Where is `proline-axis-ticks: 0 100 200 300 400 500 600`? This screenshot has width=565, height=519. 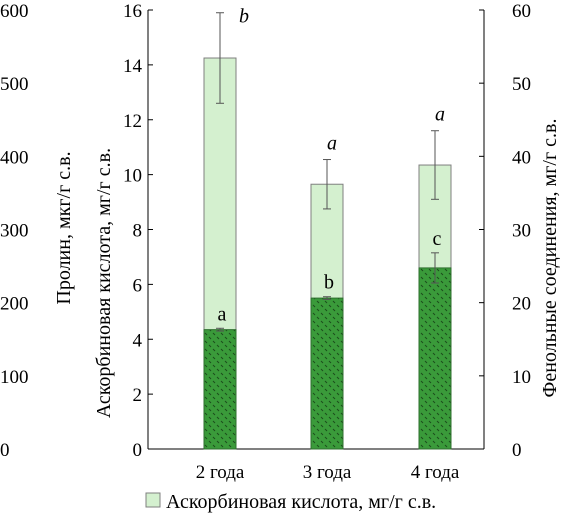
proline-axis-ticks: 0 100 200 300 400 500 600 is located at coordinates (14, 231).